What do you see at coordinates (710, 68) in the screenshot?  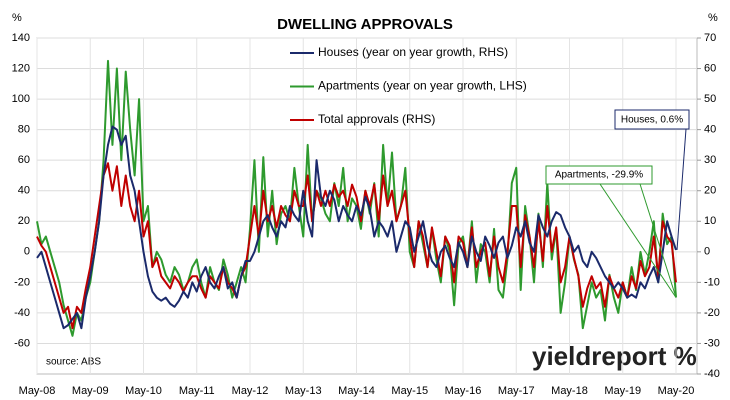 I see `y2-tick-label: 60` at bounding box center [710, 68].